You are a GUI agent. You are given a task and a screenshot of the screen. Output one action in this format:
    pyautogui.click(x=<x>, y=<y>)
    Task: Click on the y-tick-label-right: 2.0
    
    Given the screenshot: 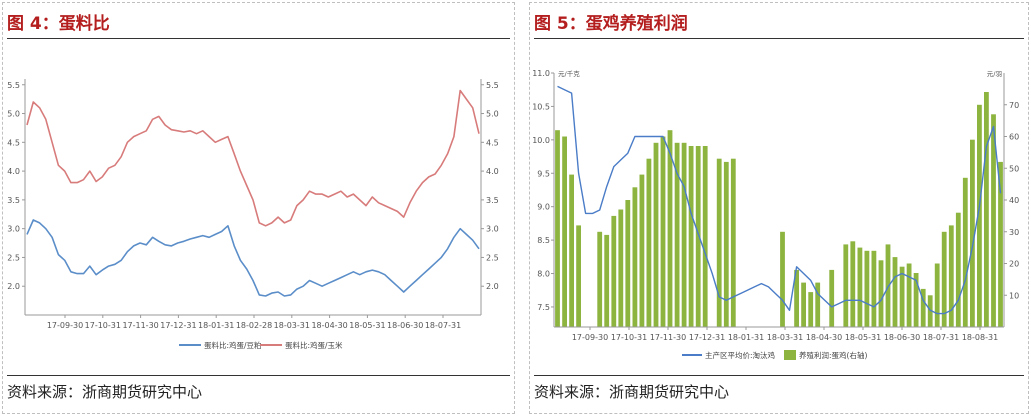 What is the action you would take?
    pyautogui.click(x=492, y=286)
    